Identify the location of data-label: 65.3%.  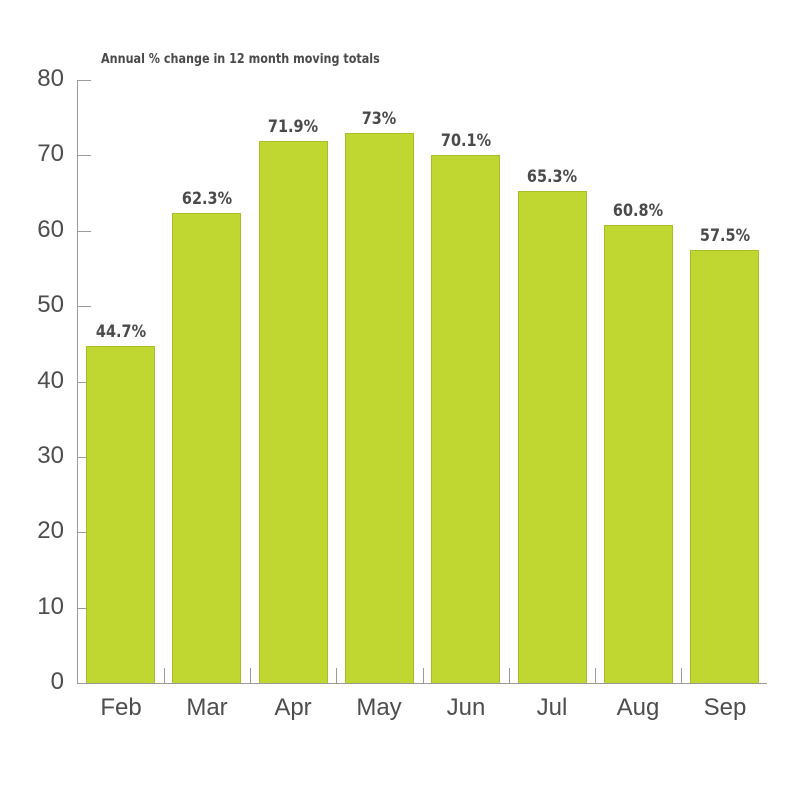
(552, 177).